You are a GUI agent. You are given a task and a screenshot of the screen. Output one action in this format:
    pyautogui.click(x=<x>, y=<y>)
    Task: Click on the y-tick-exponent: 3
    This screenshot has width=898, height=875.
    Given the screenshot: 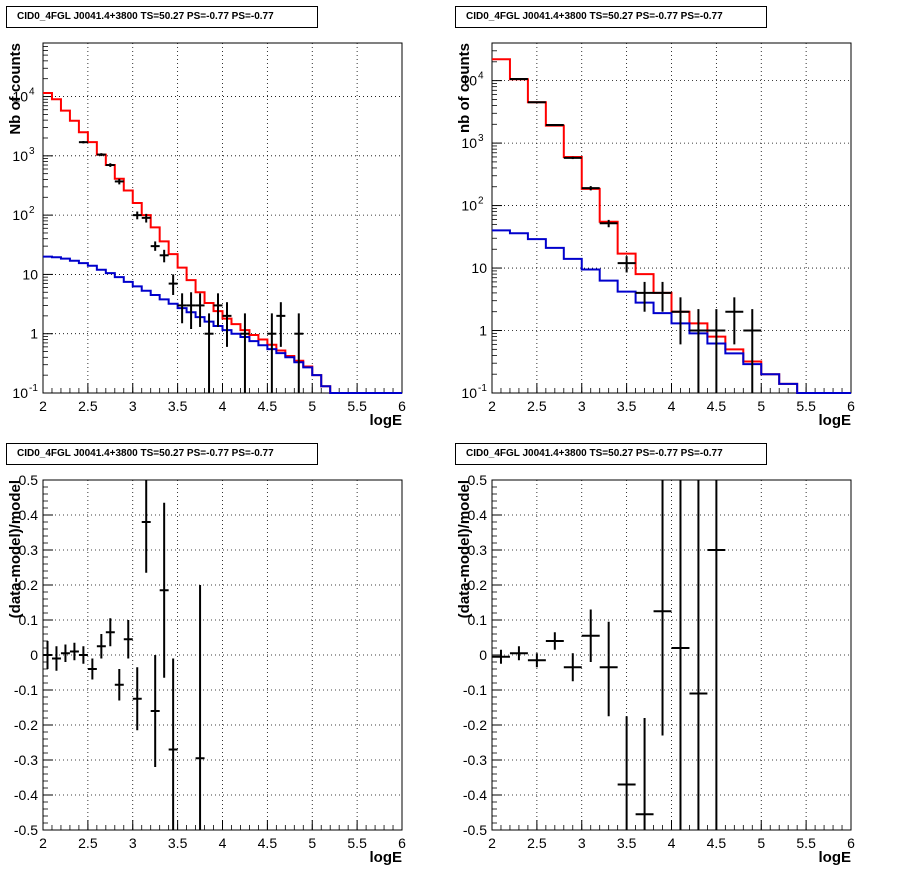 What is the action you would take?
    pyautogui.click(x=481, y=138)
    